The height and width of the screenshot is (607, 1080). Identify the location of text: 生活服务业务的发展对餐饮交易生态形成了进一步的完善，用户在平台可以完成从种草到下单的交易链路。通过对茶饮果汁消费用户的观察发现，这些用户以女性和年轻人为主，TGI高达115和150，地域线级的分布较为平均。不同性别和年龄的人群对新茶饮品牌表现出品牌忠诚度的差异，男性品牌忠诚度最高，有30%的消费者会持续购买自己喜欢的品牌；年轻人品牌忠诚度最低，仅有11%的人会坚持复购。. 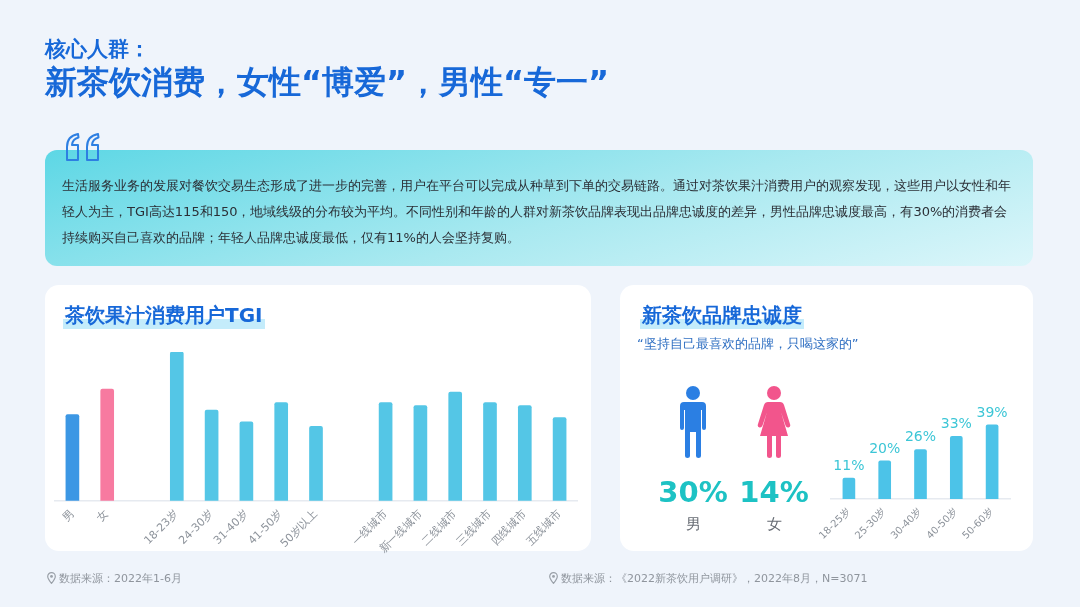
(537, 212).